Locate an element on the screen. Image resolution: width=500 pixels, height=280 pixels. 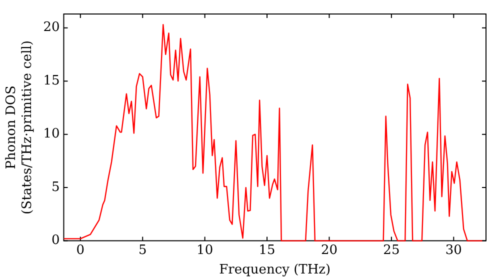
y-tick-label: 15 is located at coordinates (51, 80).